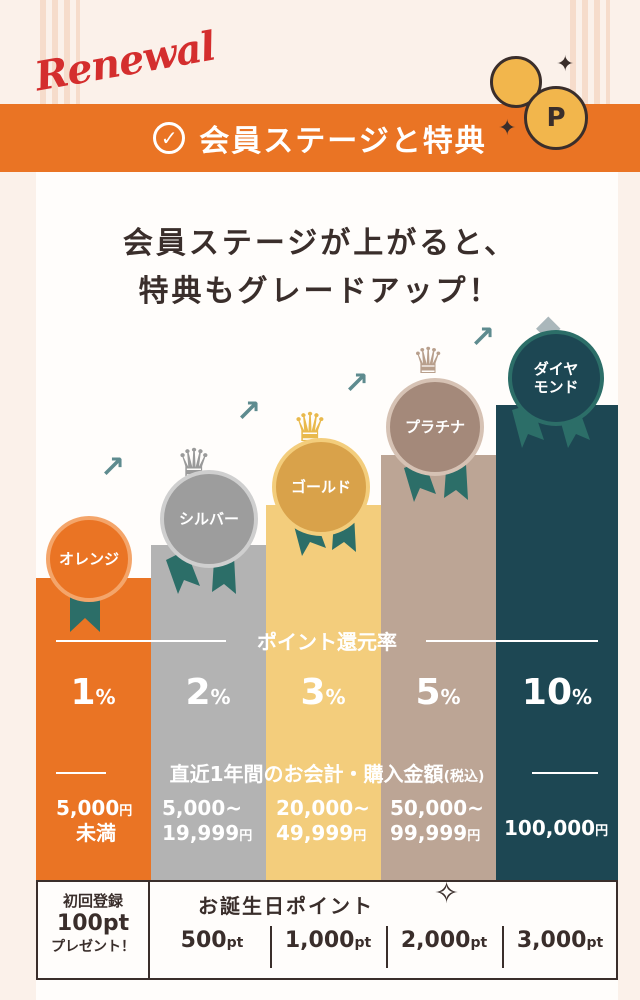 This screenshot has width=640, height=1000. Describe the element at coordinates (60, 55) in the screenshot. I see `decor-stripe-left` at that location.